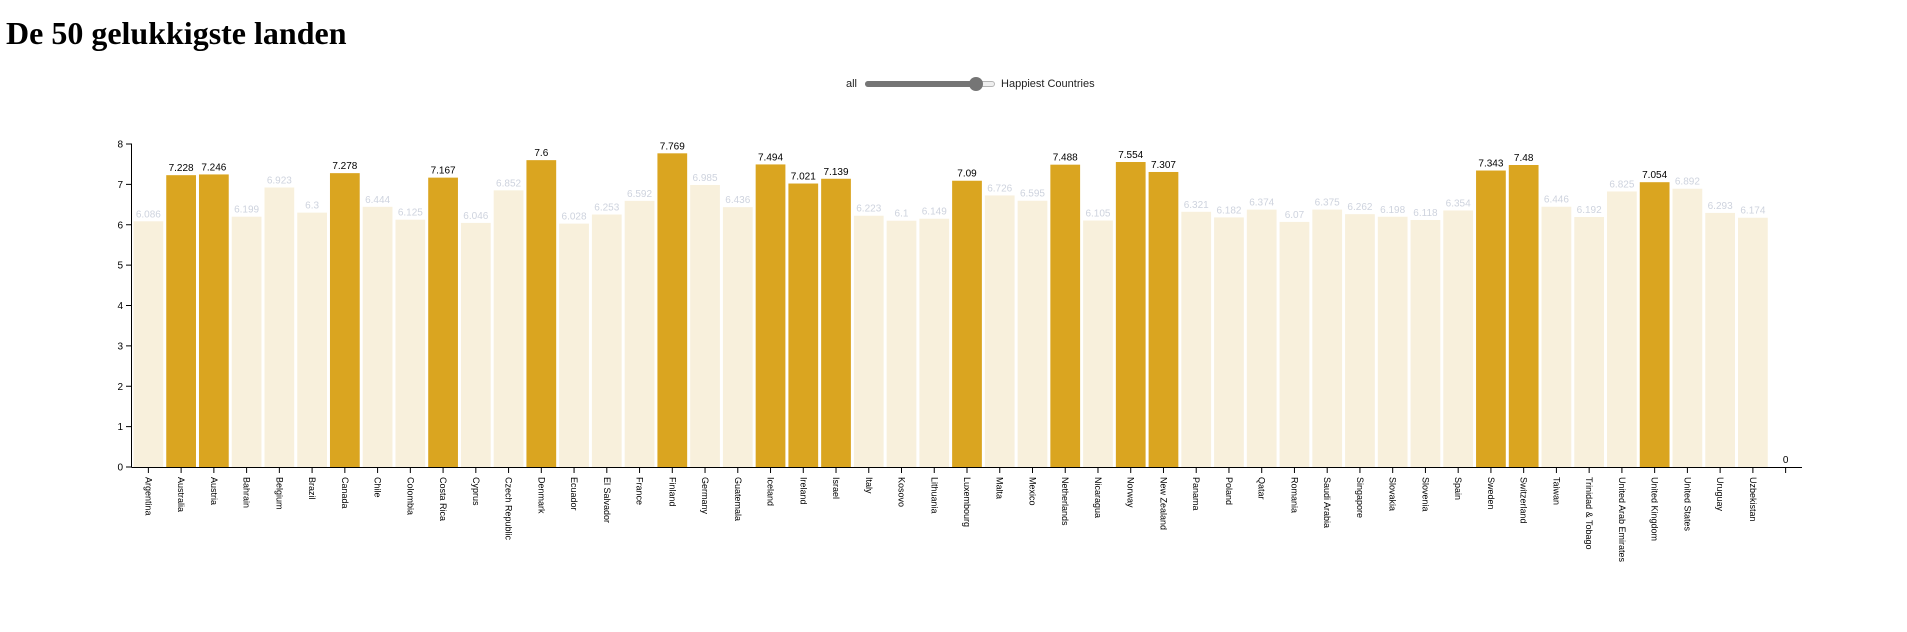 The height and width of the screenshot is (632, 1907). What do you see at coordinates (1048, 84) in the screenshot?
I see `slider-right-label: Happiest Countries` at bounding box center [1048, 84].